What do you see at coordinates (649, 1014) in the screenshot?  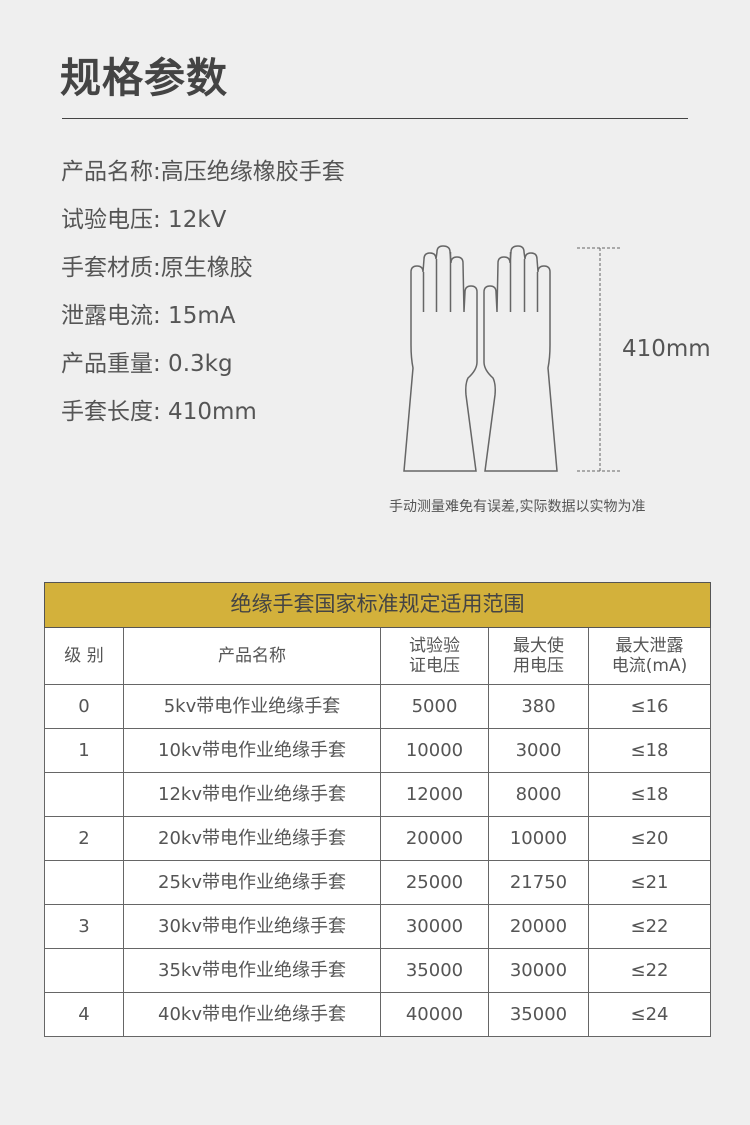 I see `cell-leak-current: ≤24` at bounding box center [649, 1014].